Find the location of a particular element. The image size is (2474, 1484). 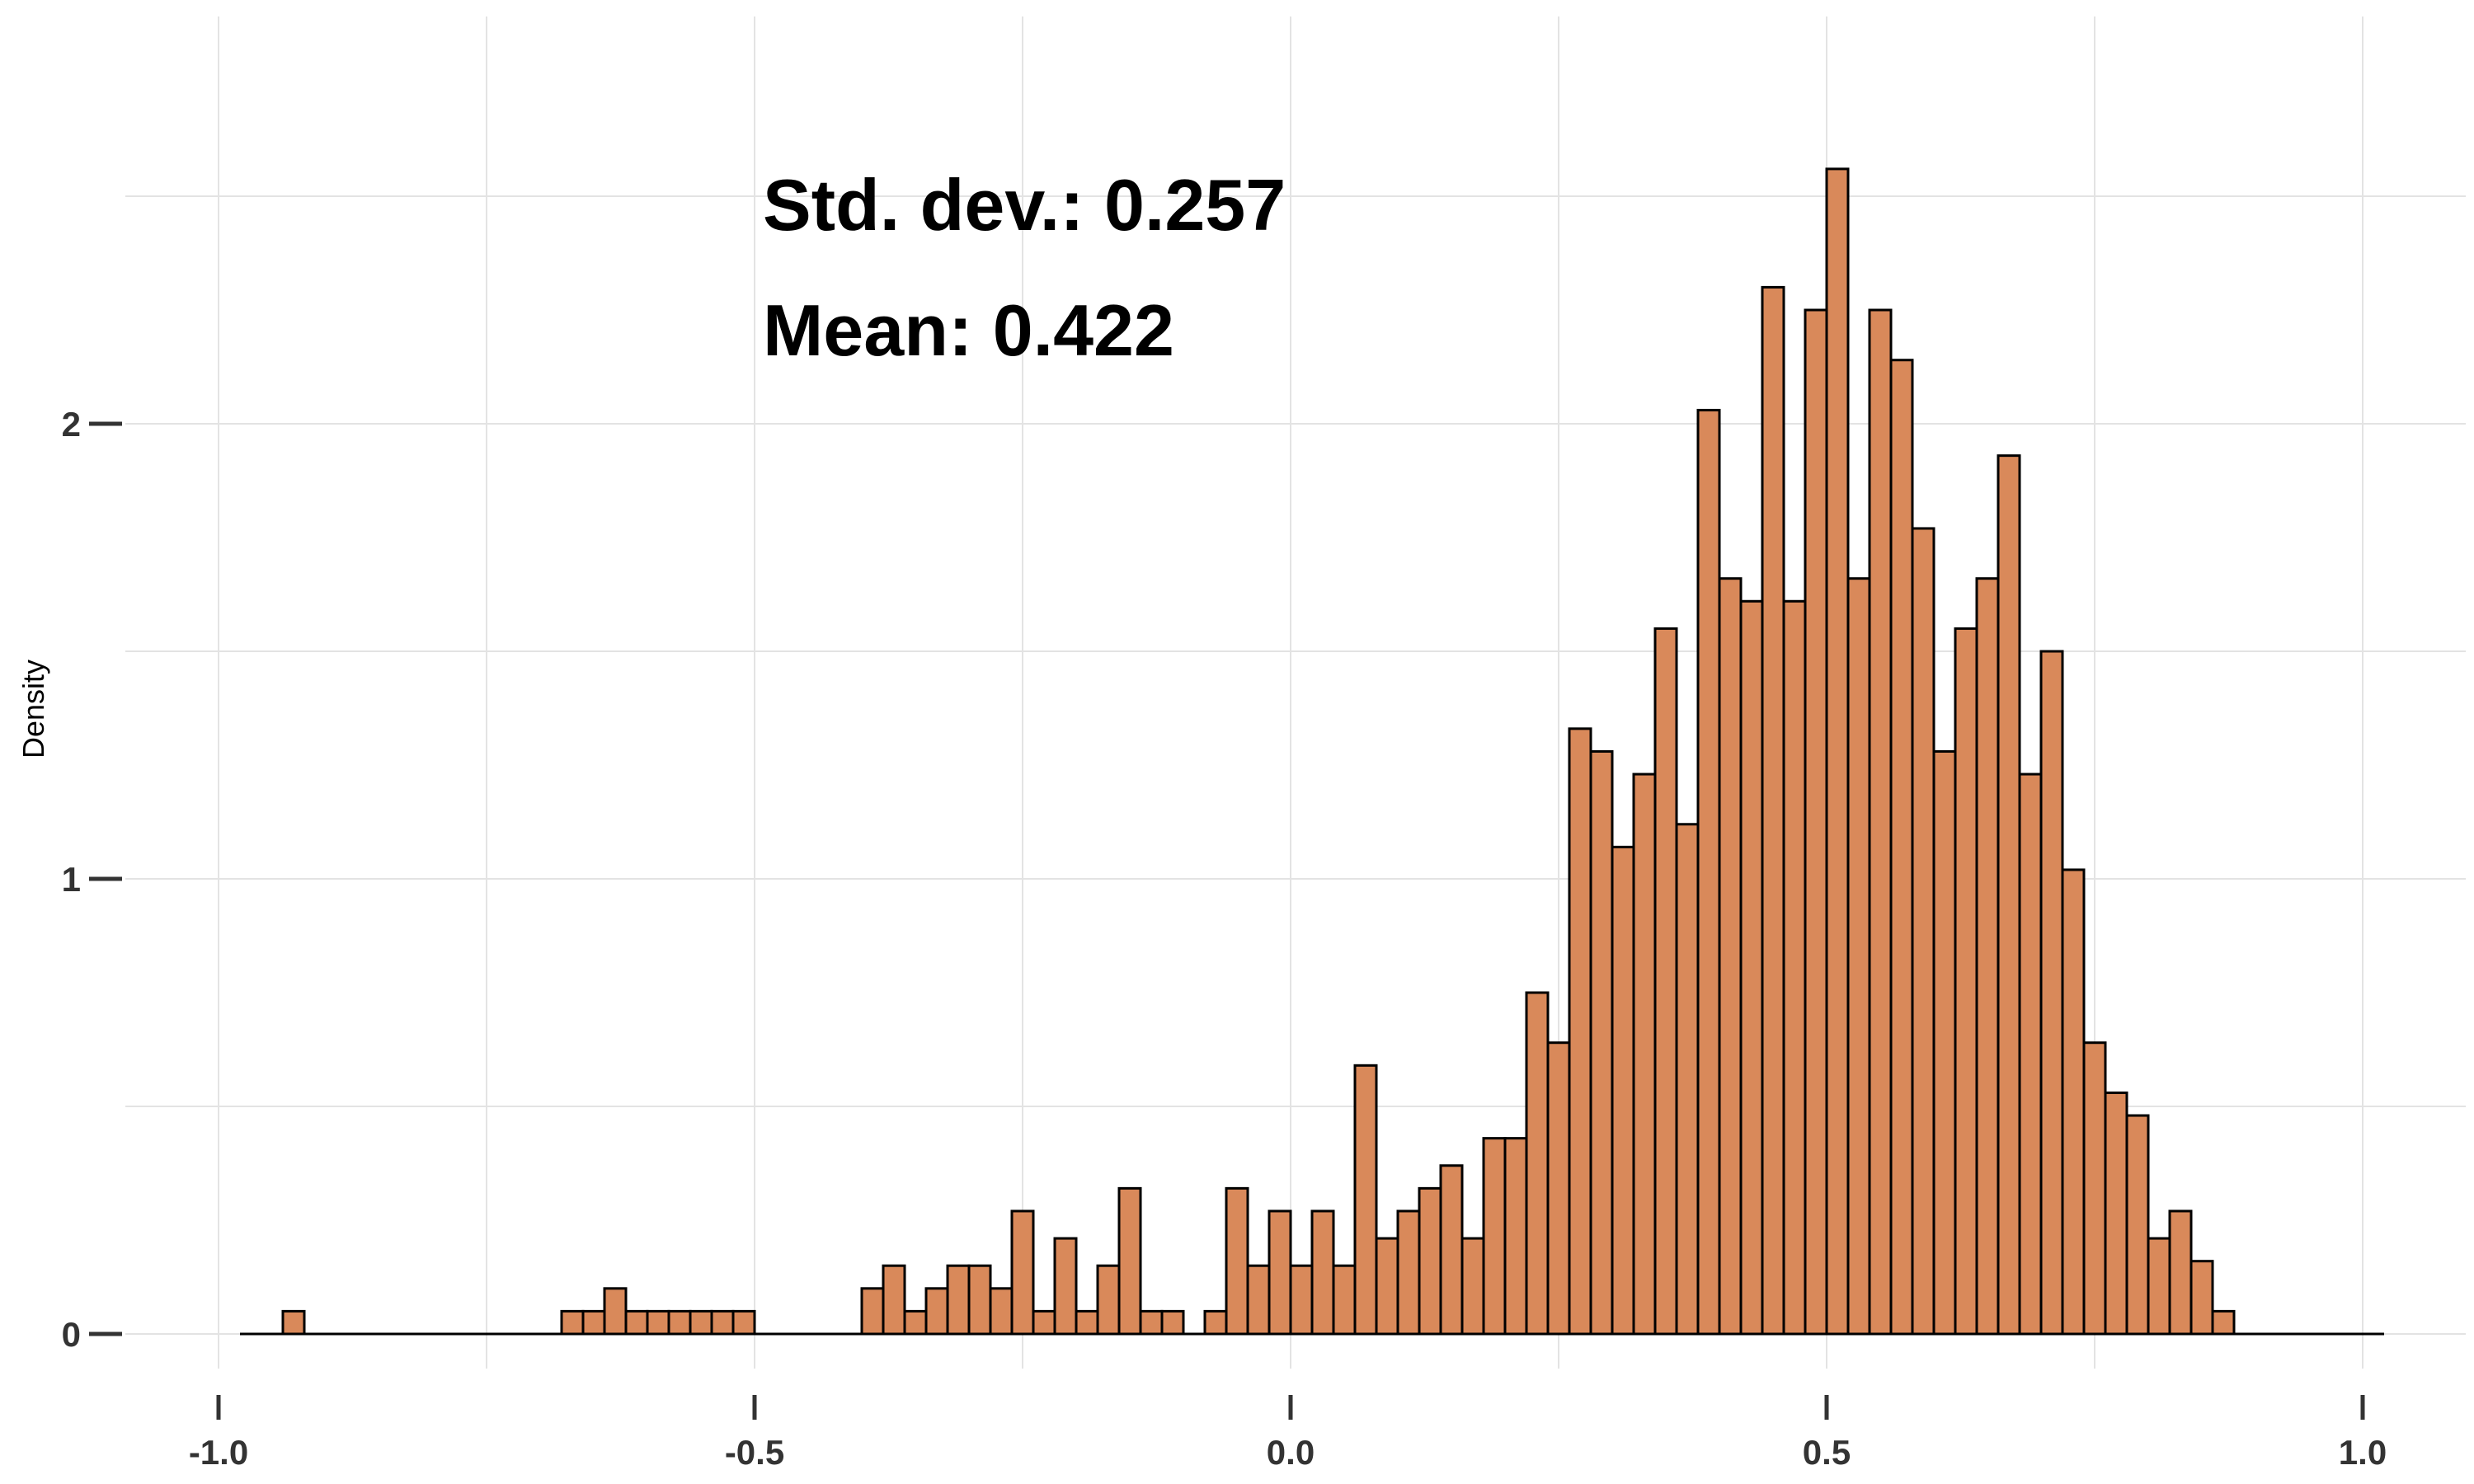

y-tick-label: 0 is located at coordinates (71, 1334).